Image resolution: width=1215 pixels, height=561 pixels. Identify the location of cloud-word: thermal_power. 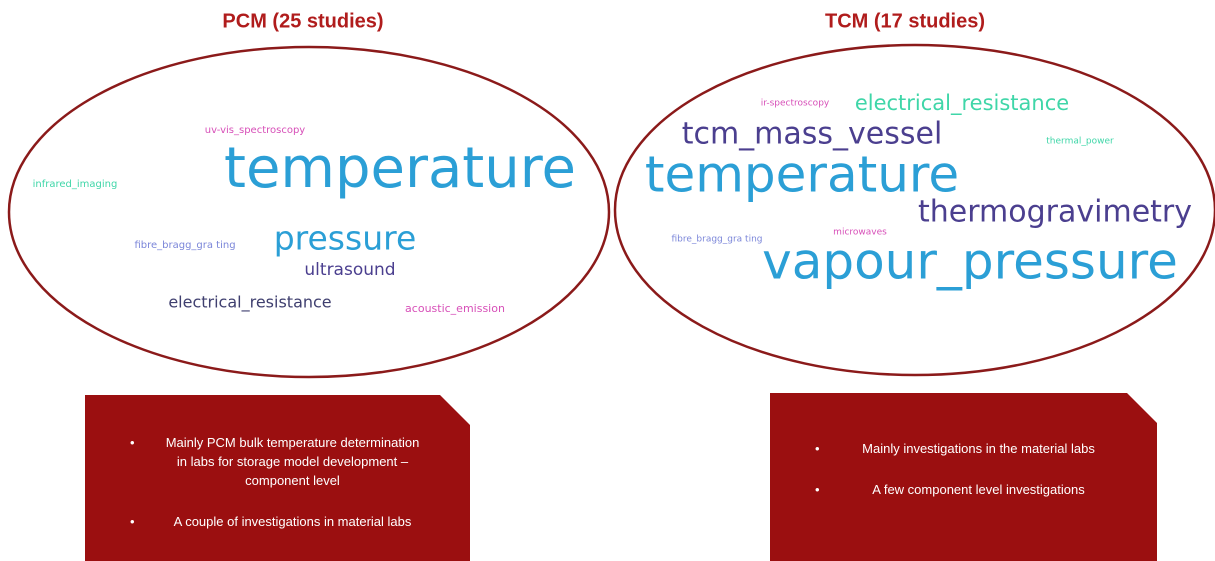
(1080, 142).